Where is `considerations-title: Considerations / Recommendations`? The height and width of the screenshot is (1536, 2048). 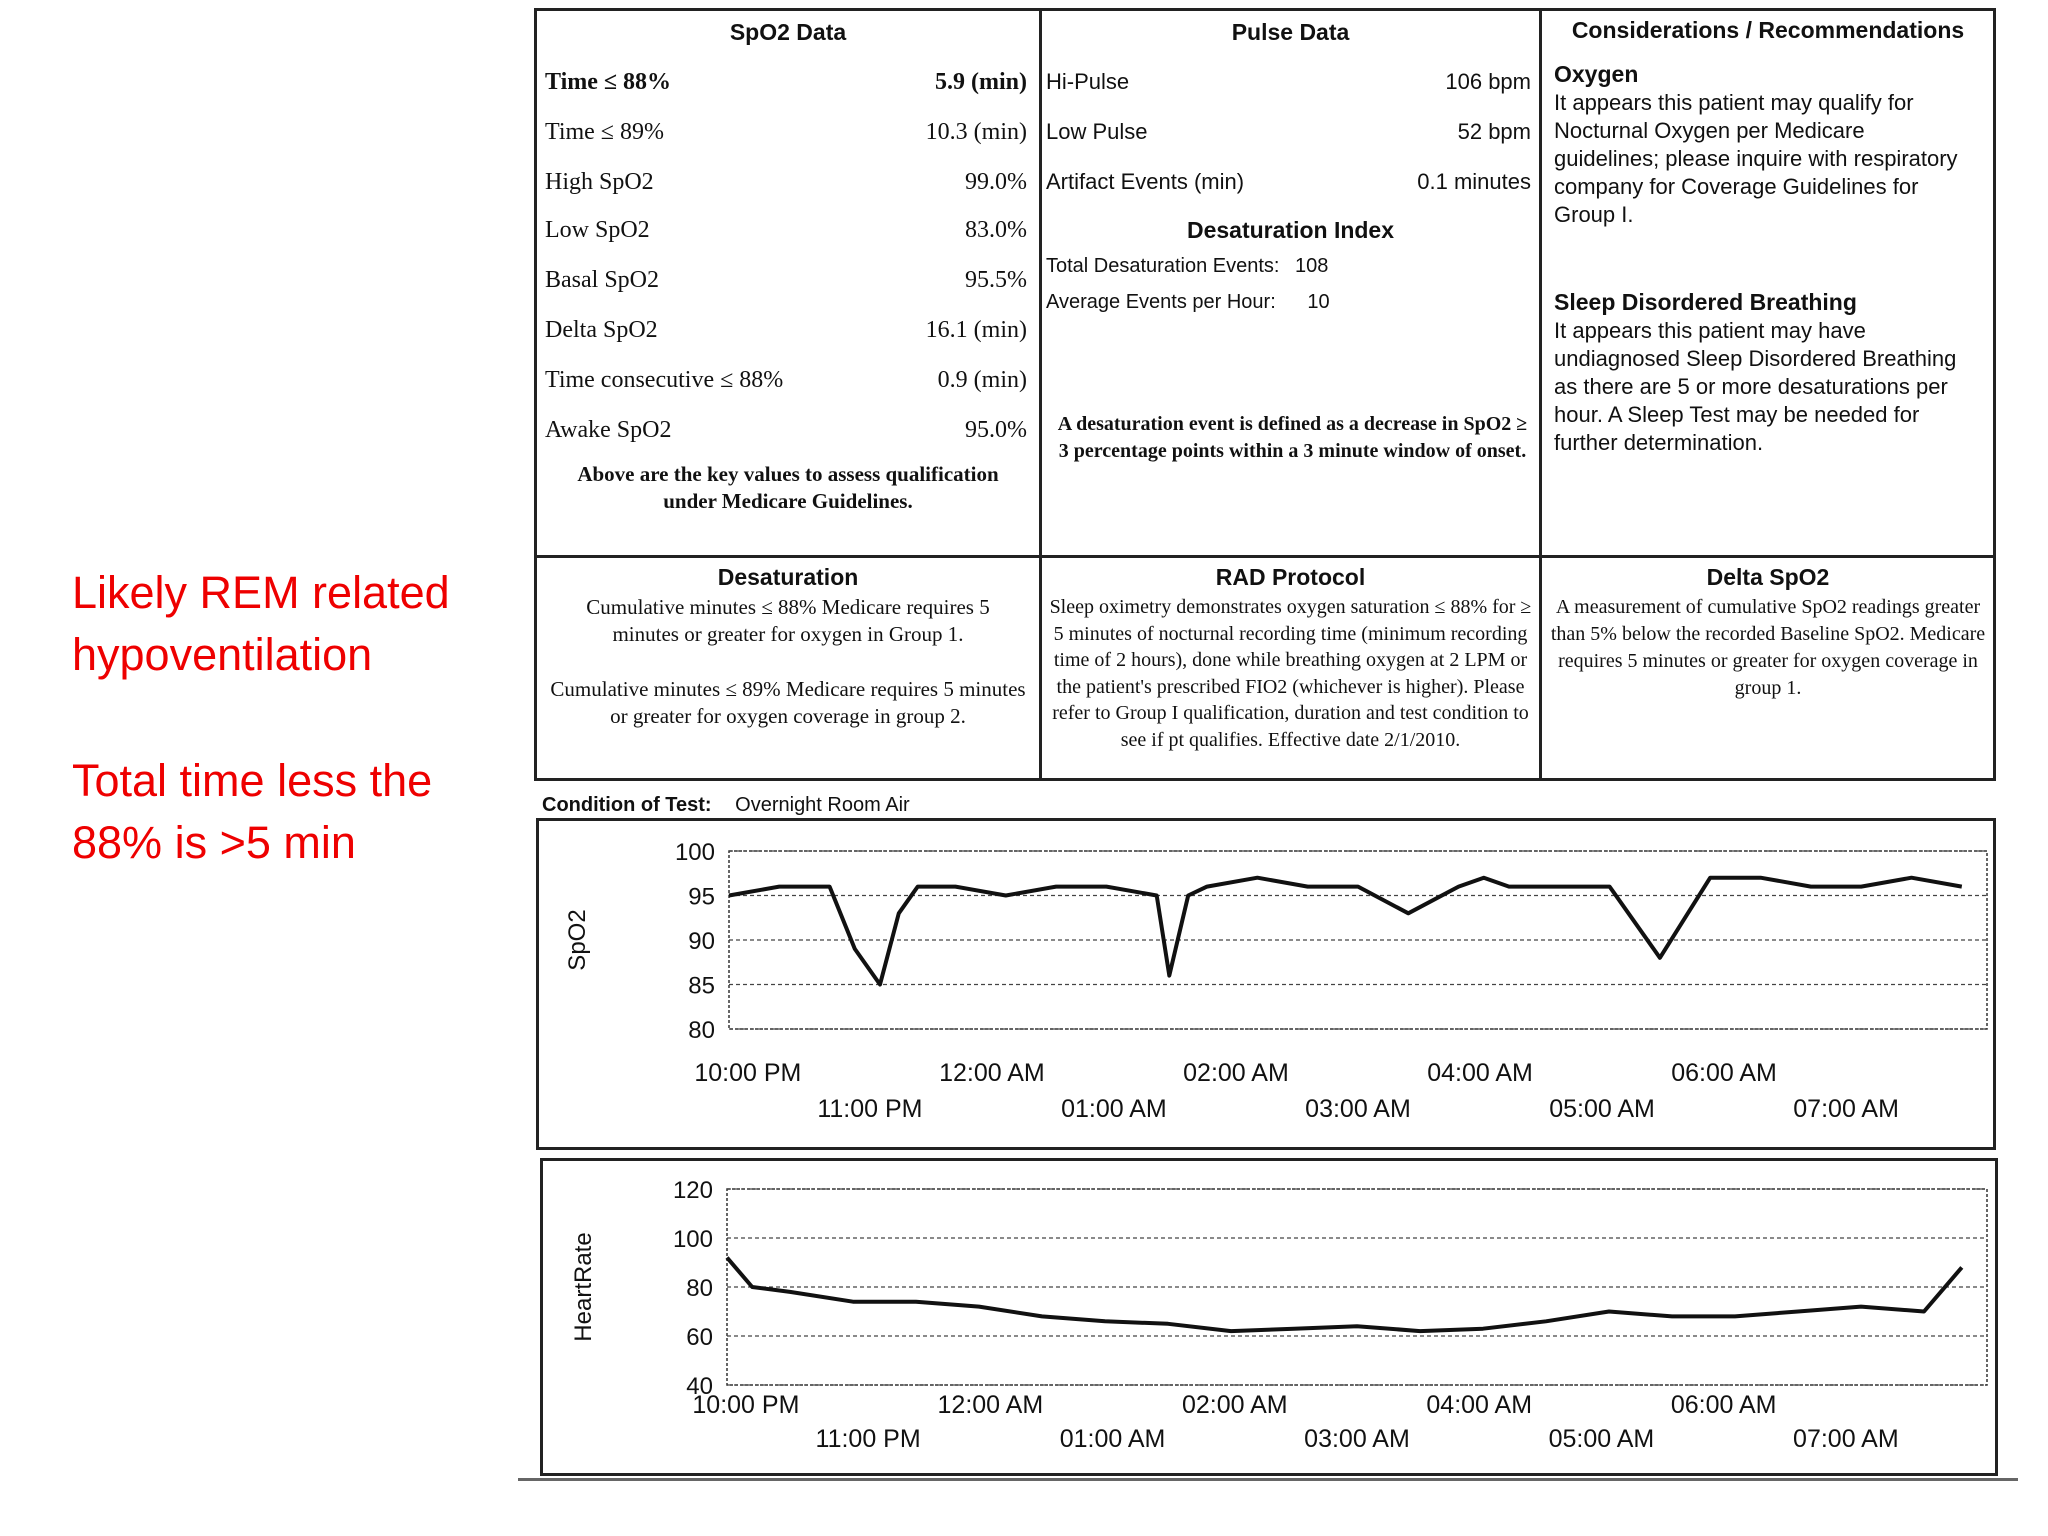 considerations-title: Considerations / Recommendations is located at coordinates (1768, 30).